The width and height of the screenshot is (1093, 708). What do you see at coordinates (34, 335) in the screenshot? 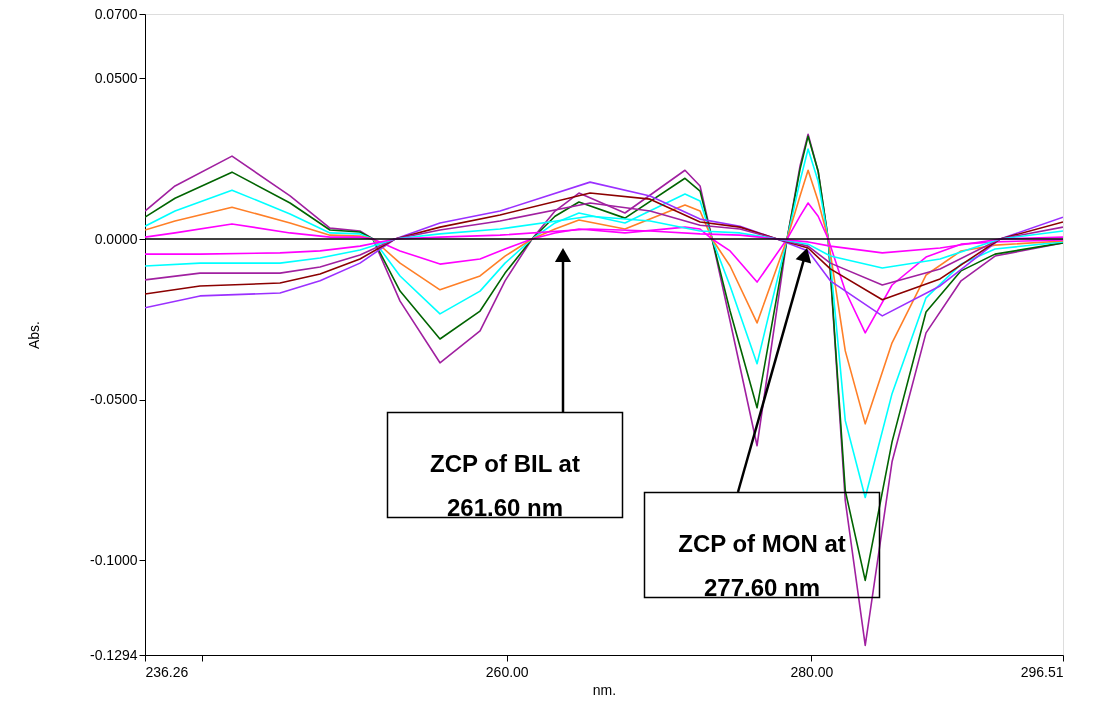
I see `y-axis-title: Abs.` at bounding box center [34, 335].